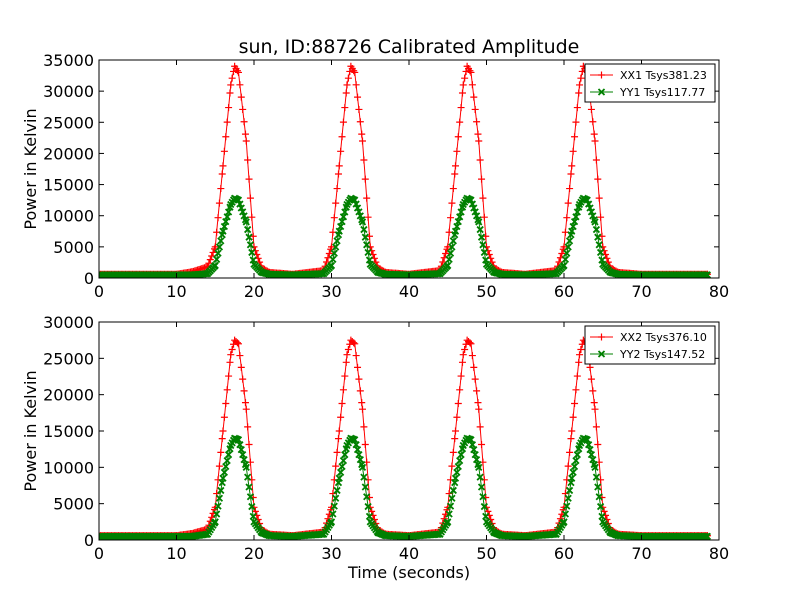 This screenshot has width=800, height=600. What do you see at coordinates (650, 345) in the screenshot?
I see `legend: XX2 Tsys376.10 YY2 Tsys147.52` at bounding box center [650, 345].